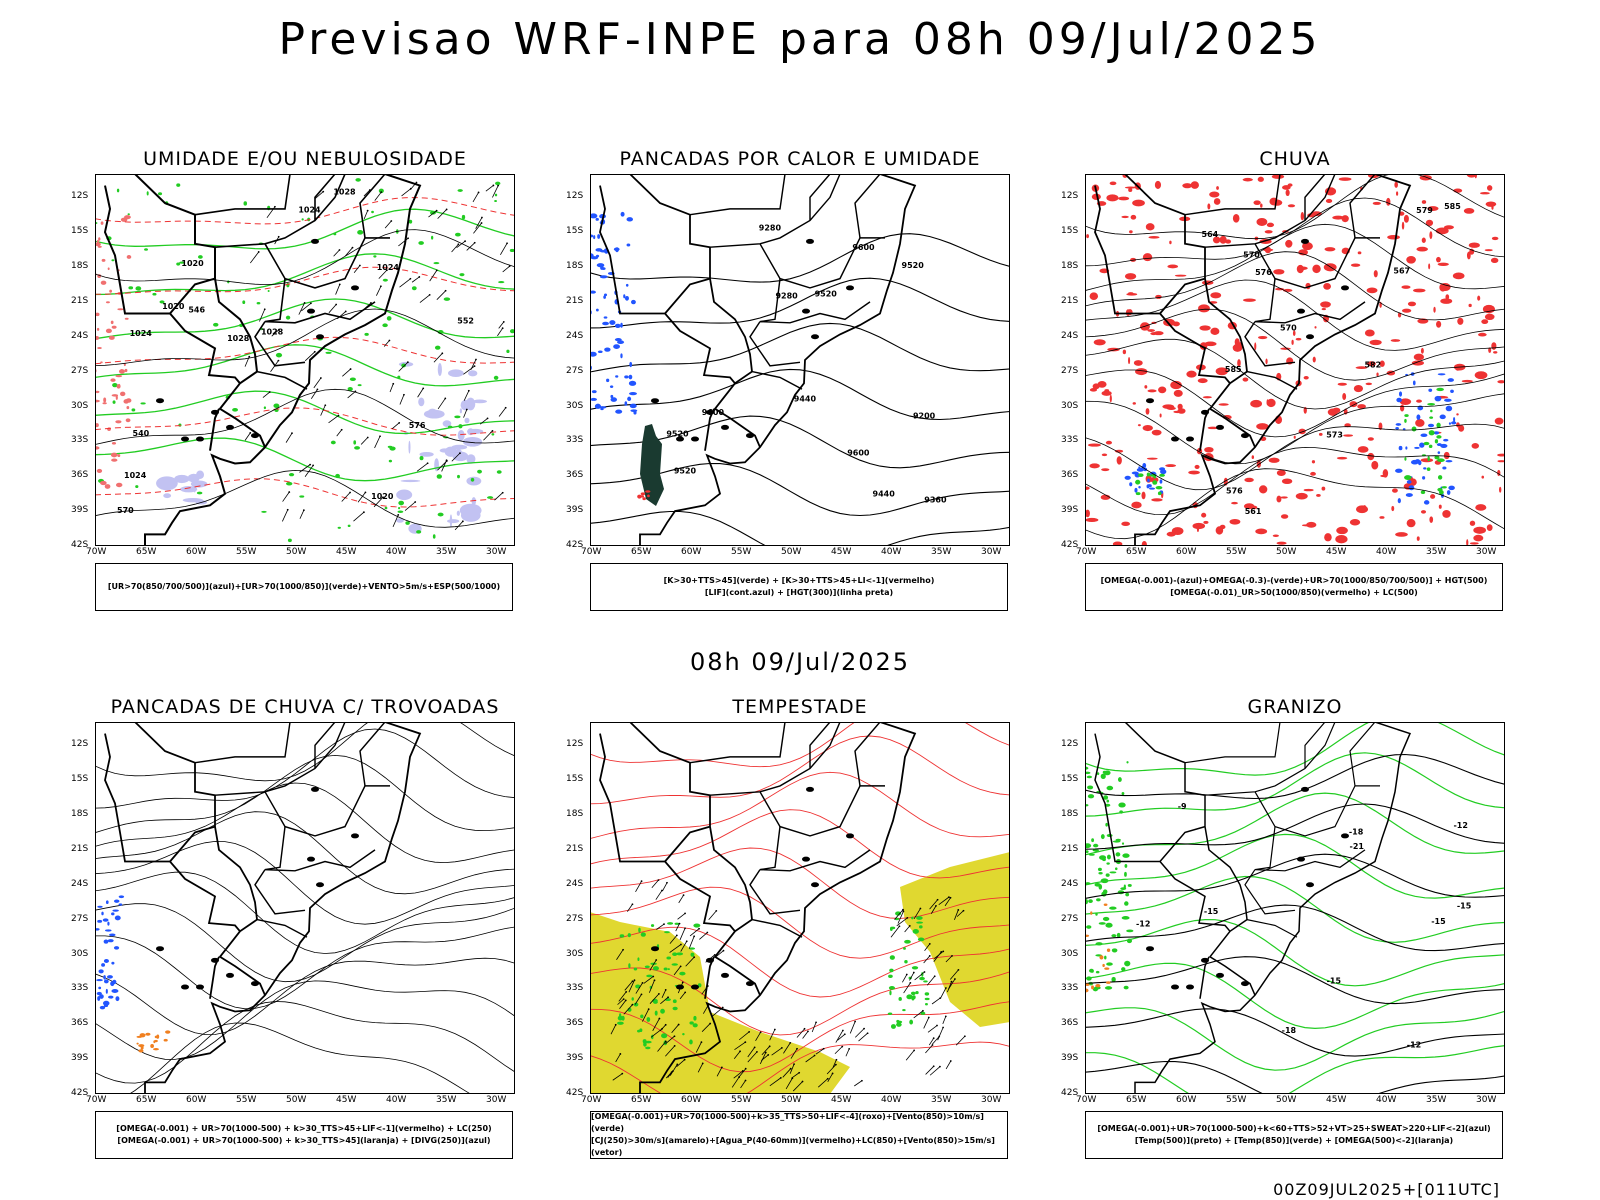 This screenshot has width=1600, height=1200. I want to click on contour-label: 585, so click(1452, 206).